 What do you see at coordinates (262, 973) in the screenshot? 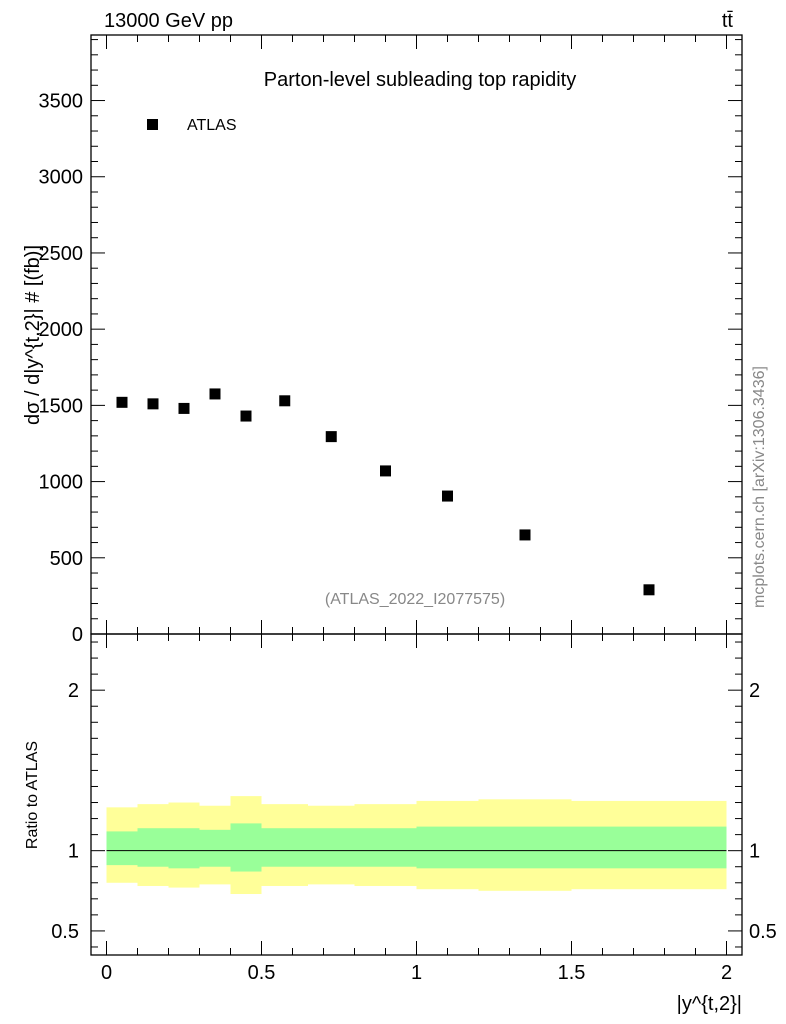
I see `x-tick-label: 0.5` at bounding box center [262, 973].